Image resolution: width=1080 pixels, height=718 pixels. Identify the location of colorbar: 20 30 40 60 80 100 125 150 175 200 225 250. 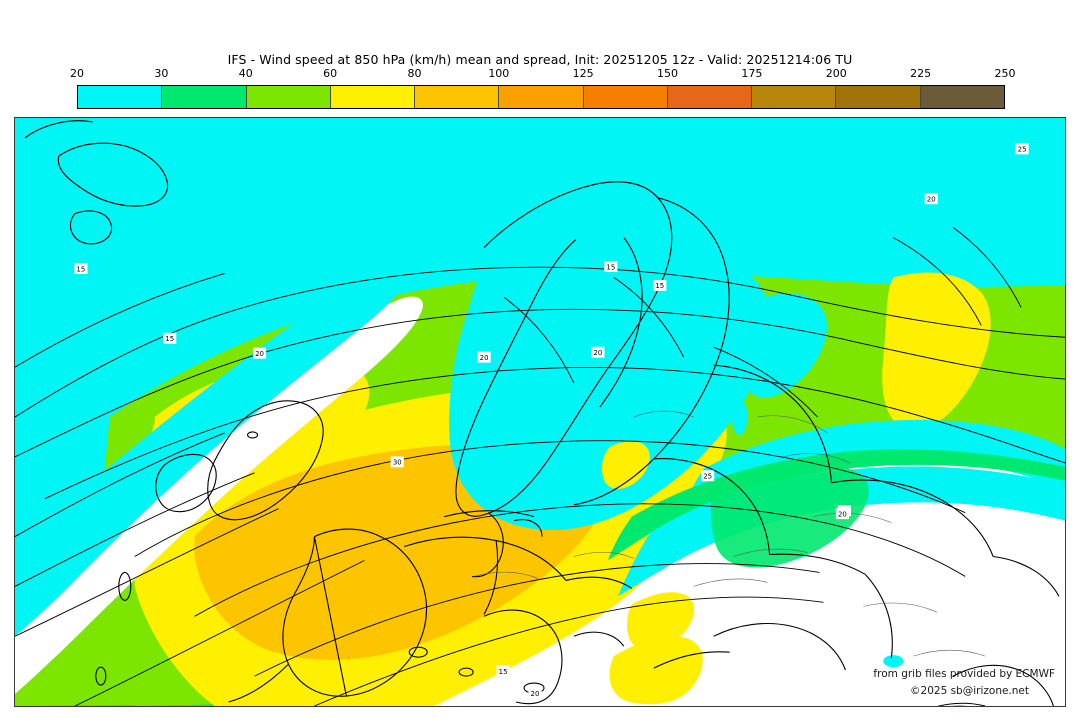
(543, 88).